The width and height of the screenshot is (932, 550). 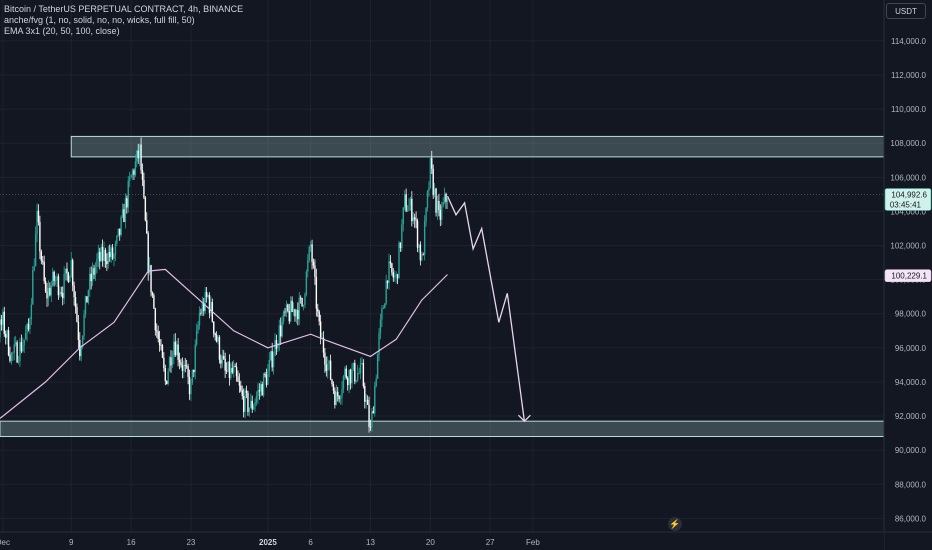 What do you see at coordinates (909, 195) in the screenshot?
I see `last-price-label: 104,992.6` at bounding box center [909, 195].